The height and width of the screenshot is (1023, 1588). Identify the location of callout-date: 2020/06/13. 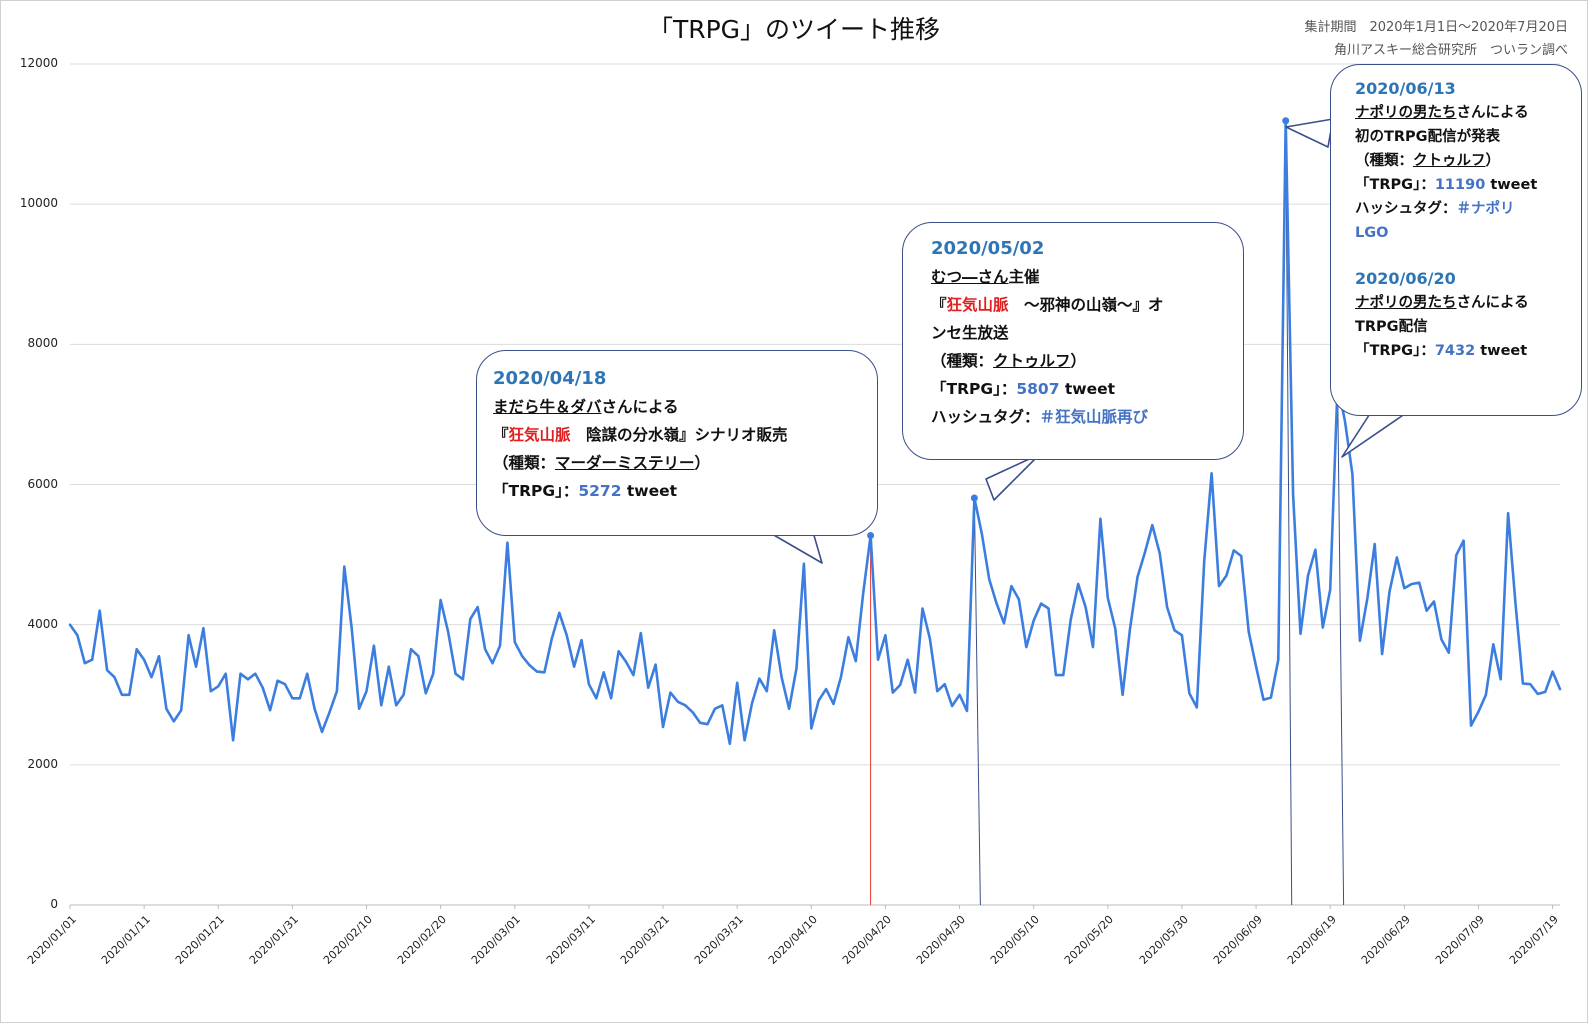
(1405, 88).